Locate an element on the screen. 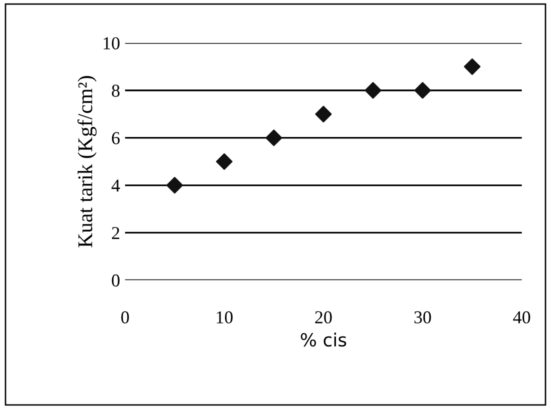 This screenshot has height=409, width=551. y-tick-label: 10 is located at coordinates (112, 43).